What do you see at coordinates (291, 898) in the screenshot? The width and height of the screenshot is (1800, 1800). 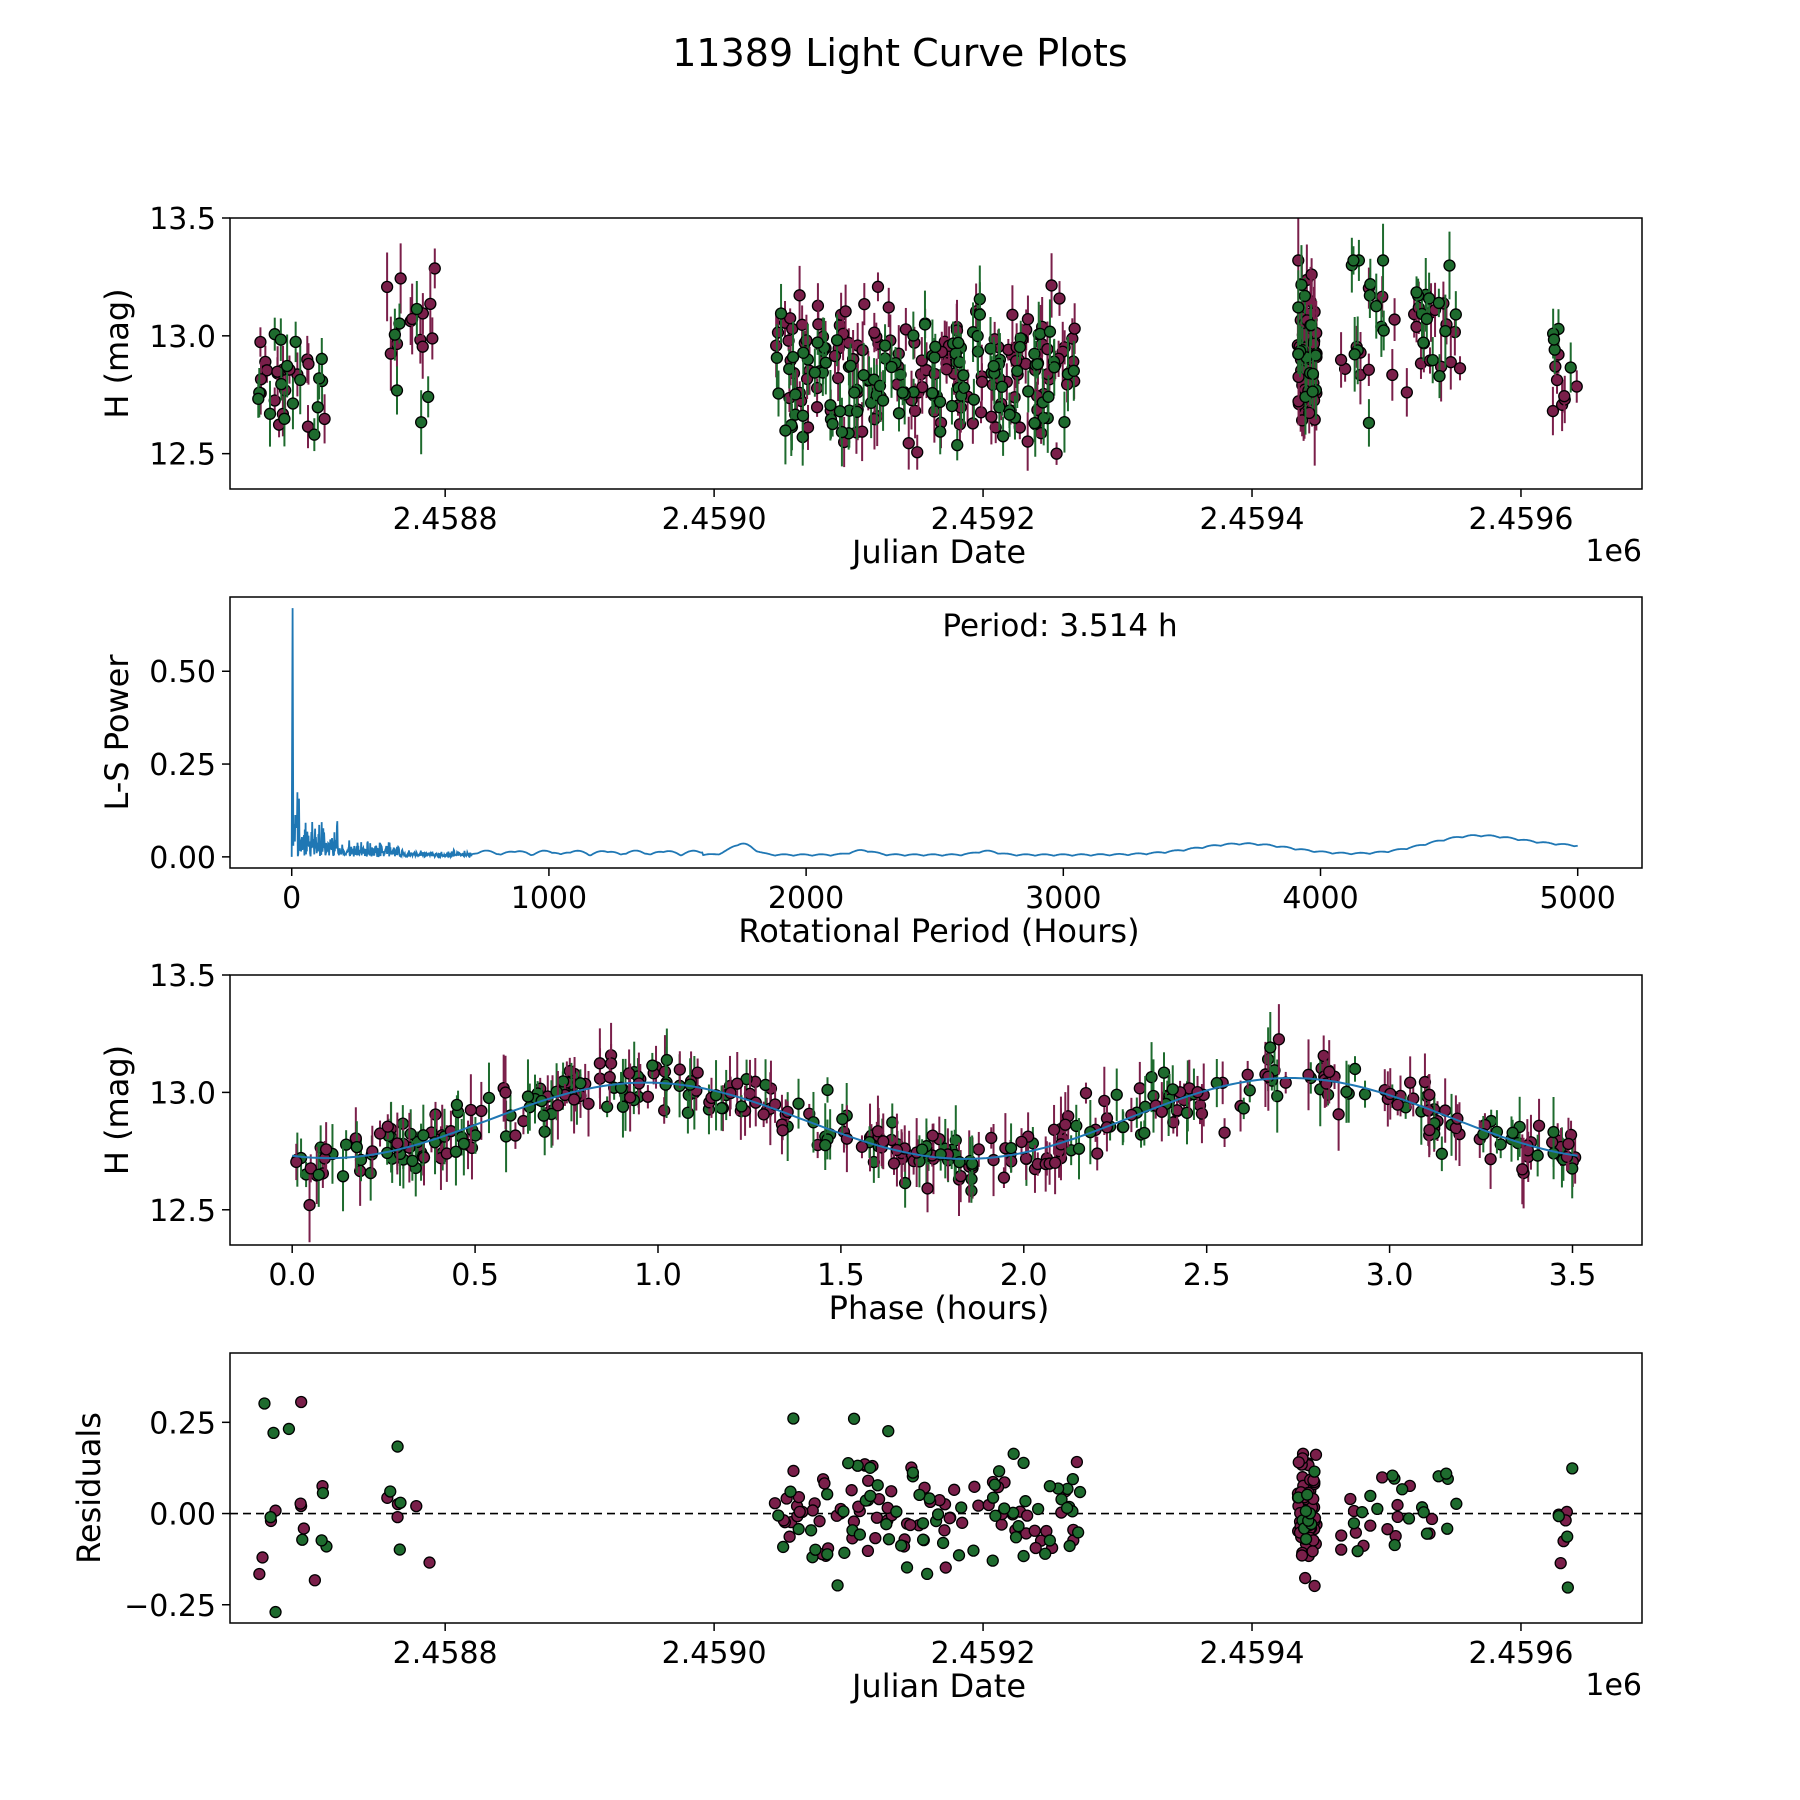 I see `x-tick-label: 0` at bounding box center [291, 898].